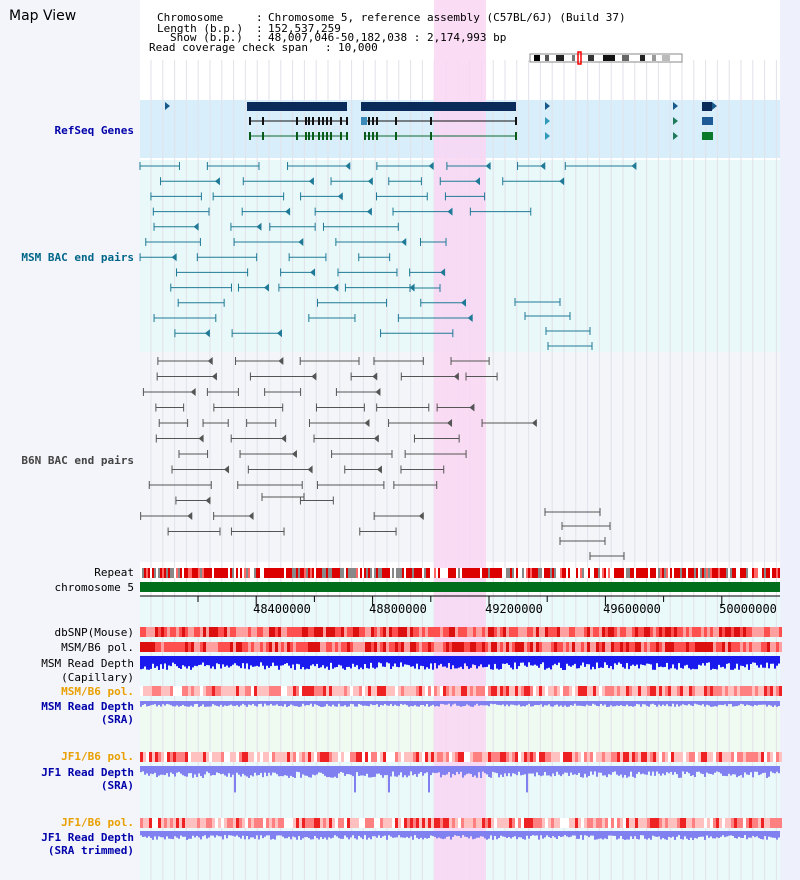 The width and height of the screenshot is (800, 880). What do you see at coordinates (387, 37) in the screenshot?
I see `header-show-value: 48,007,046-50,182,038 : 2,174,993 bp` at bounding box center [387, 37].